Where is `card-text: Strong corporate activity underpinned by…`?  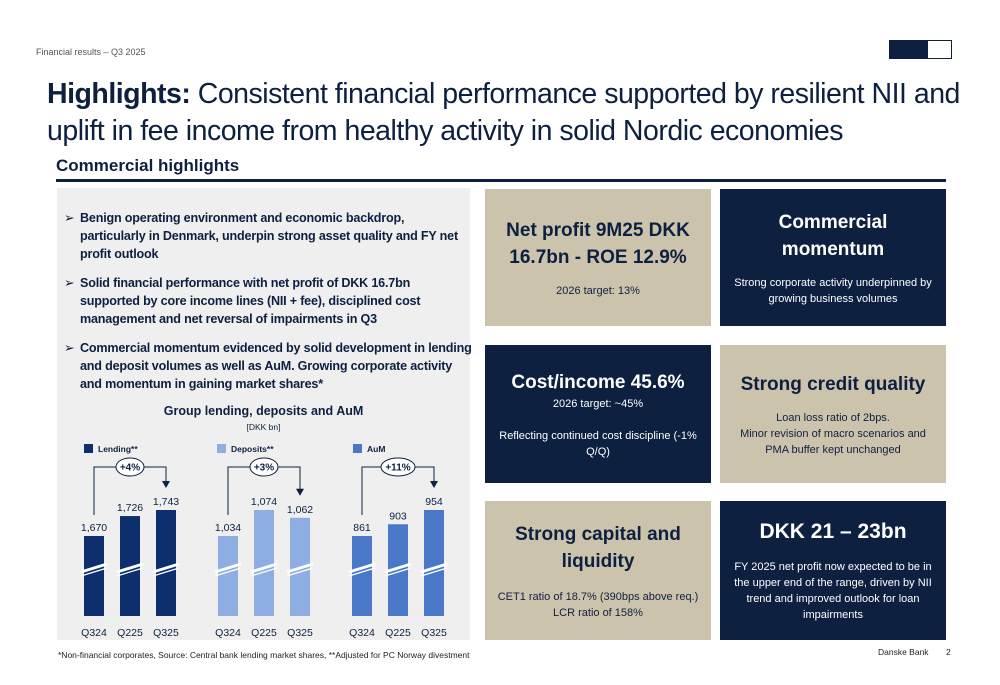 card-text: Strong corporate activity underpinned by… is located at coordinates (833, 290).